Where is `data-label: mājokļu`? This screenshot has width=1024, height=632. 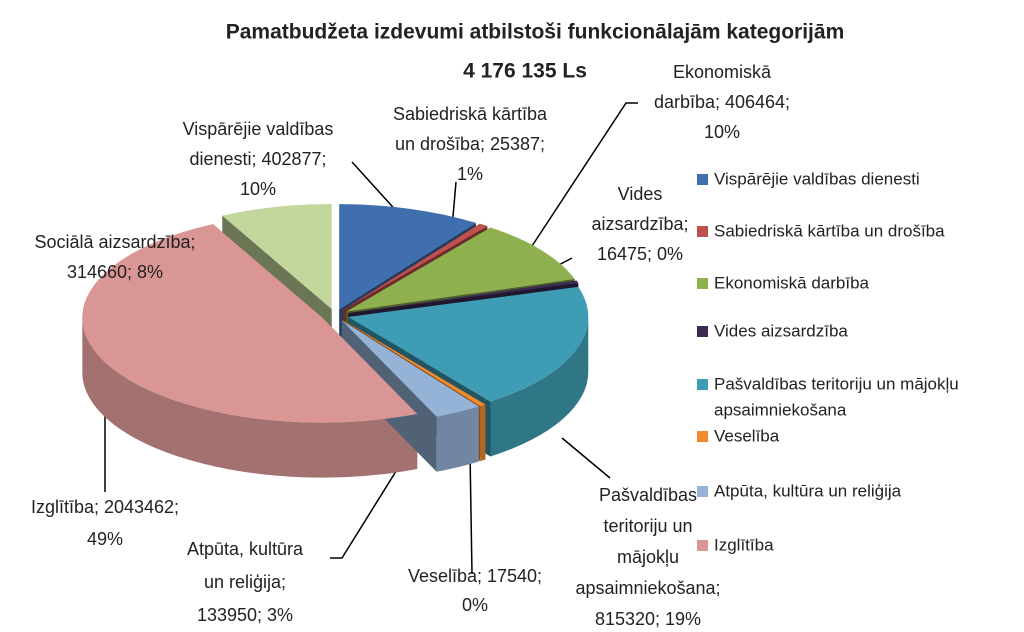
data-label: mājokļu is located at coordinates (648, 557).